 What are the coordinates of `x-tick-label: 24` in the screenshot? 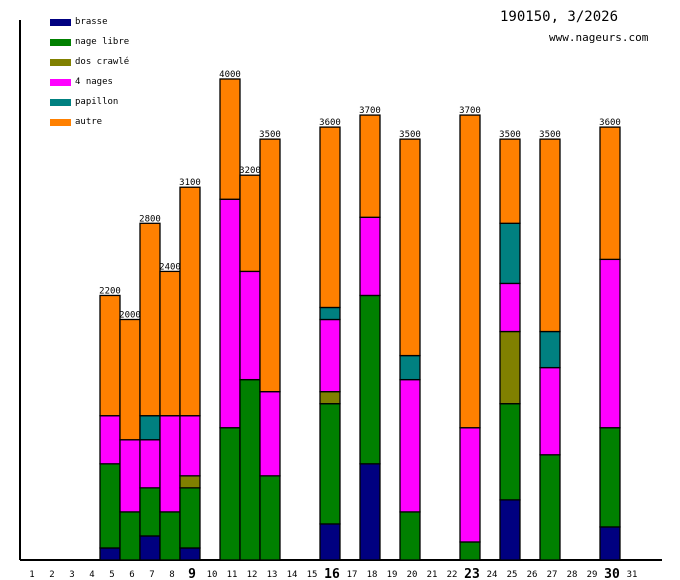 It's located at (492, 575).